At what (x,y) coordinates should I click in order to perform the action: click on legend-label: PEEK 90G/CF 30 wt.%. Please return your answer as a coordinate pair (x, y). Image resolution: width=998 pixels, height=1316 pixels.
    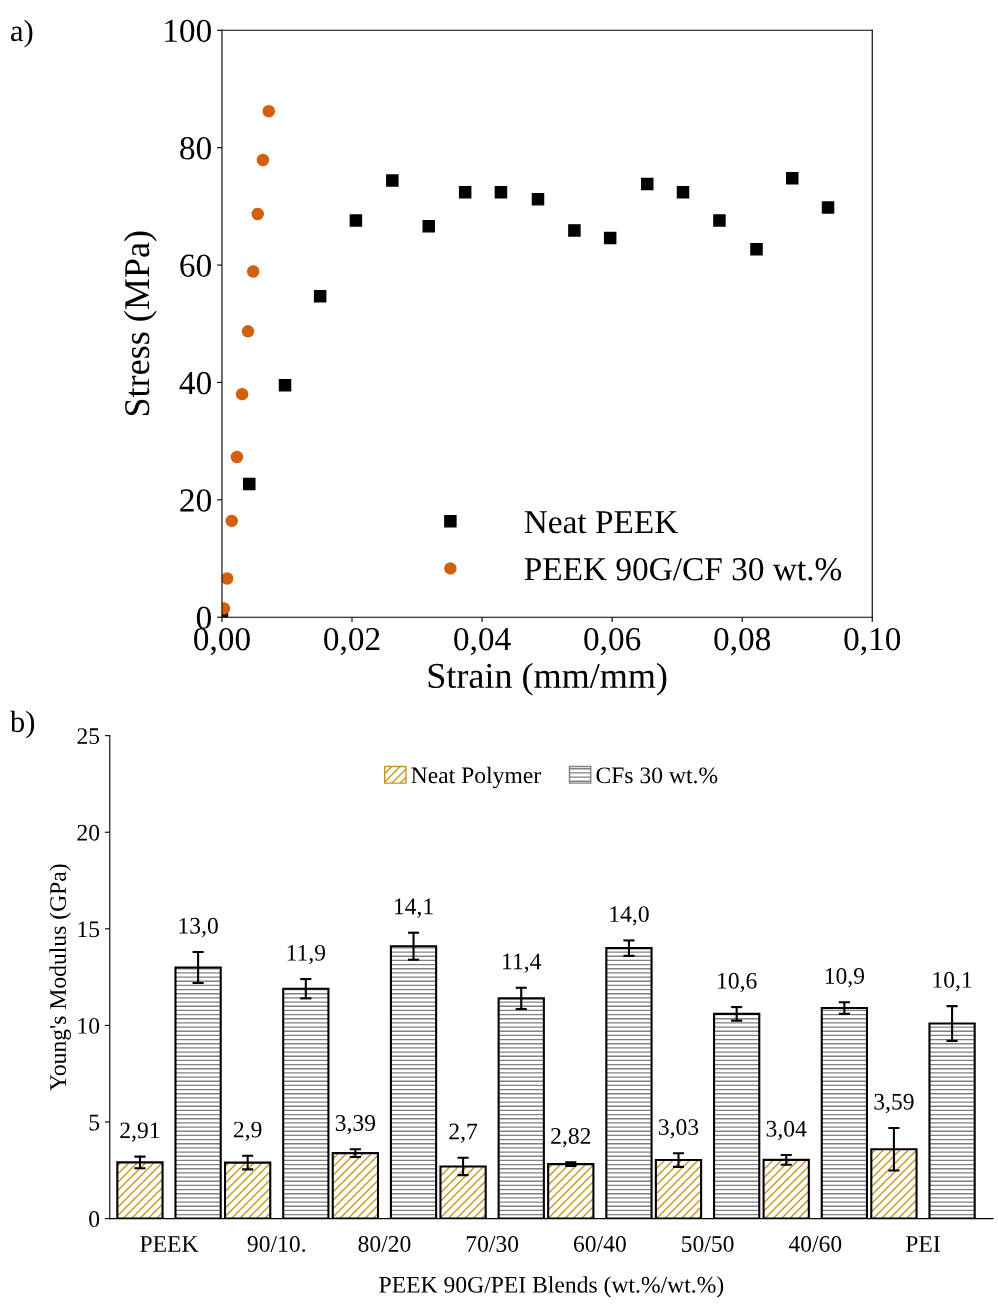
    Looking at the image, I should click on (683, 569).